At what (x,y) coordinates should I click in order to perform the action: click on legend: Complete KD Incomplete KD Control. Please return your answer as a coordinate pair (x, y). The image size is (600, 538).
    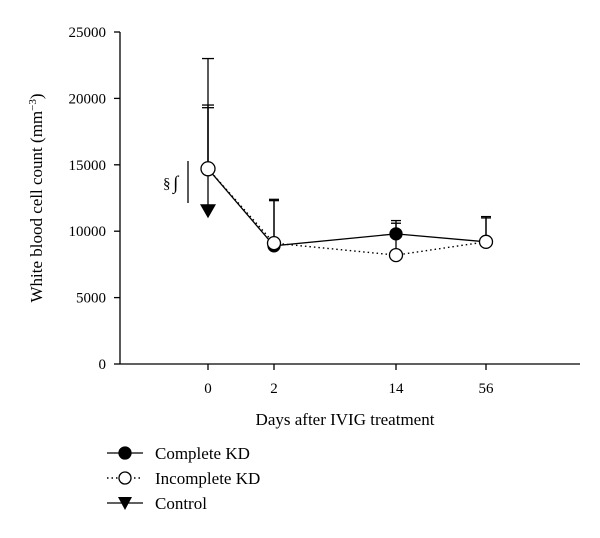
    Looking at the image, I should click on (183, 478).